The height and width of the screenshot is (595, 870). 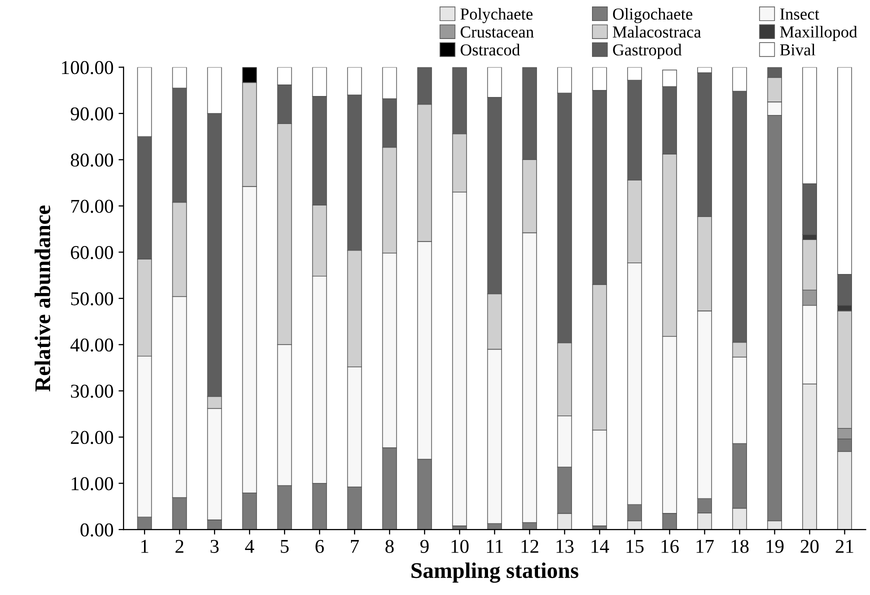 I want to click on y-tick-label: 70.00, so click(x=92, y=206).